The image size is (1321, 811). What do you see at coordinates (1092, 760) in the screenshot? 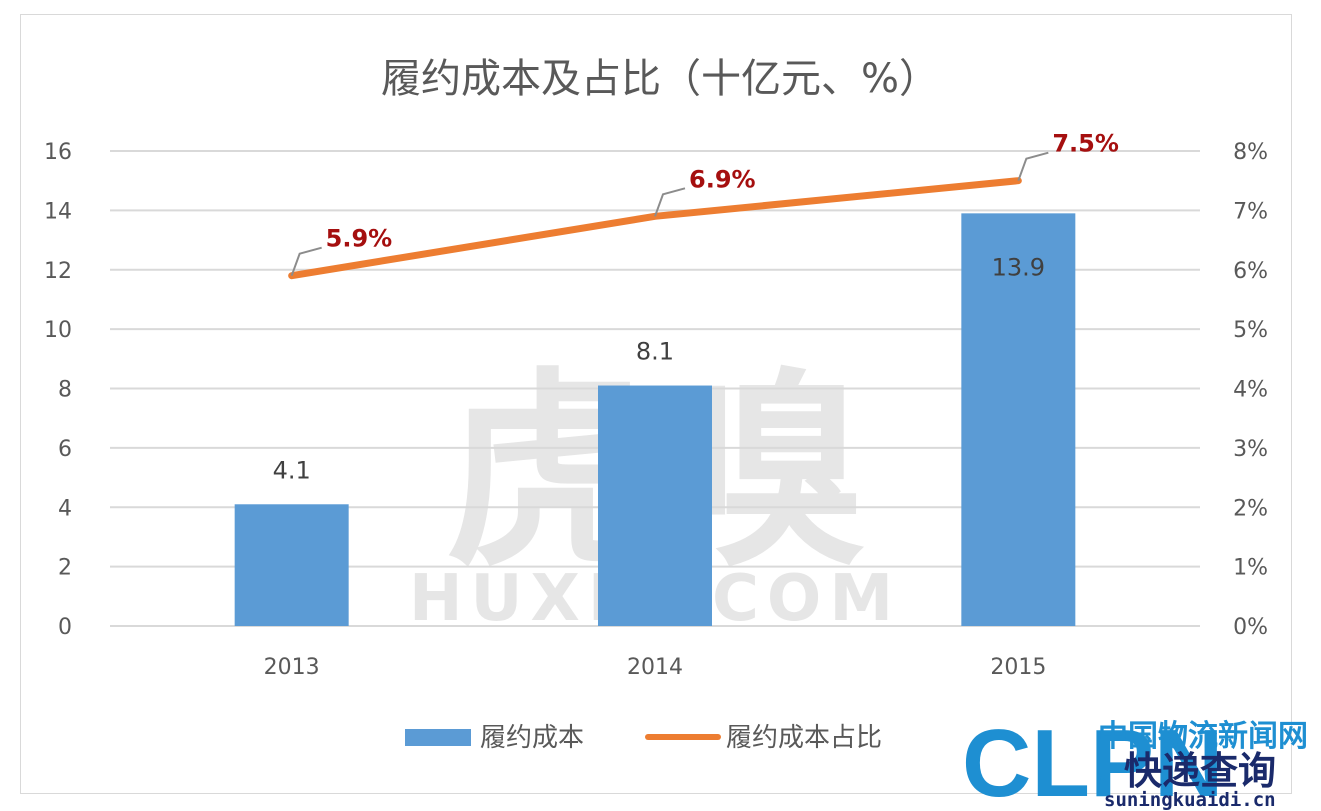
I see `logo-clpn: CLPN` at bounding box center [1092, 760].